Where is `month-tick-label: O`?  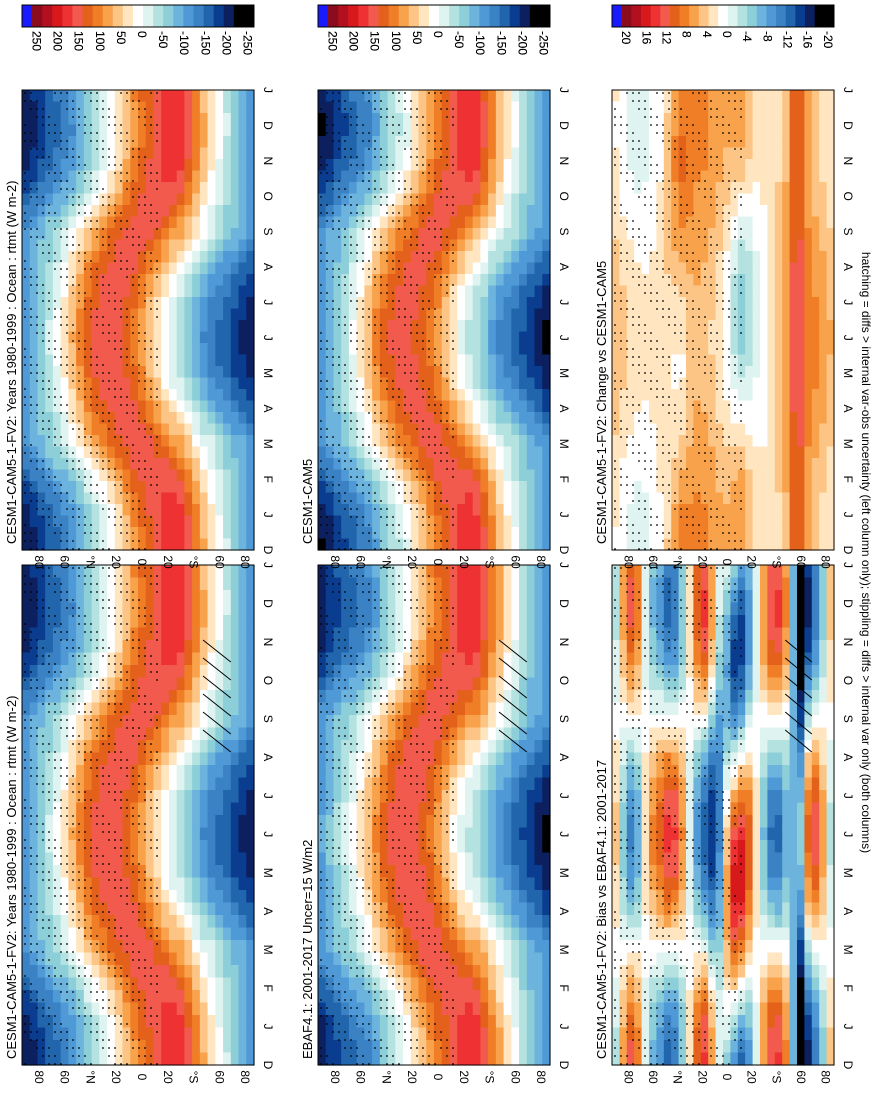 month-tick-label: O is located at coordinates (564, 196).